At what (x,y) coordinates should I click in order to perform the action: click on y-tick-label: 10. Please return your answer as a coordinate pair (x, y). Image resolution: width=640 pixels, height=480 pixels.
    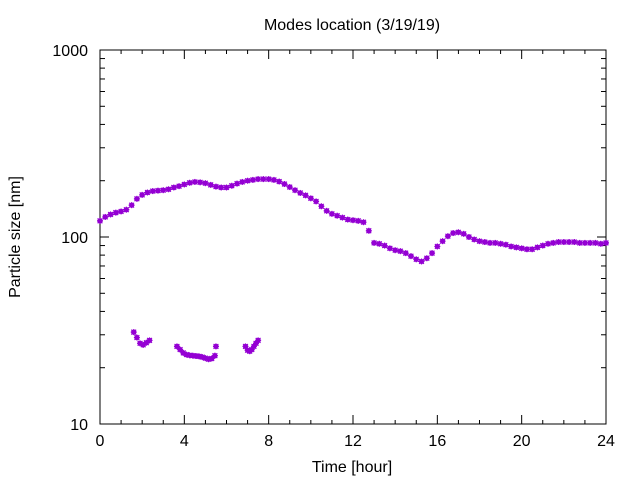
    Looking at the image, I should click on (79, 425).